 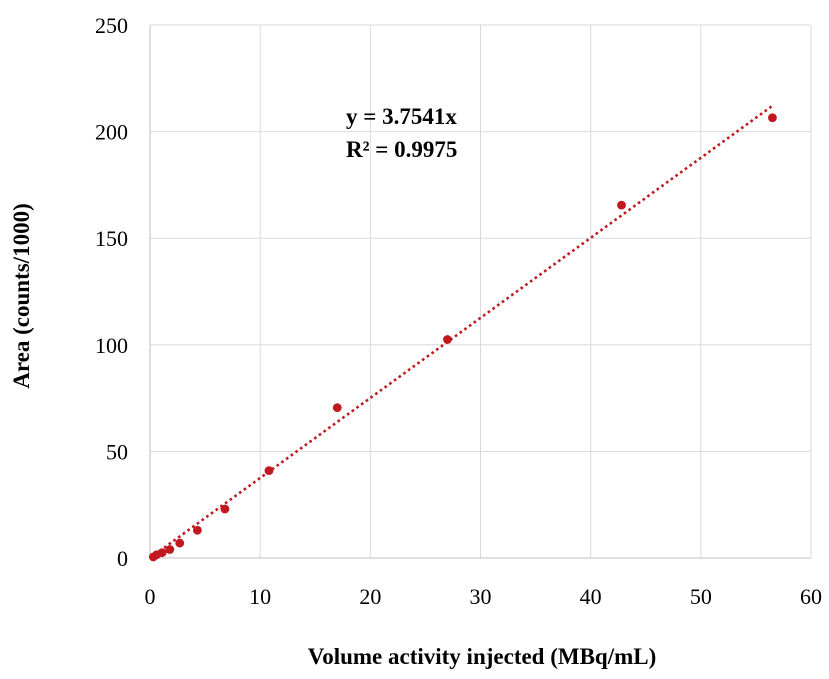 I want to click on y-tick-label-250: 250, so click(x=111, y=25).